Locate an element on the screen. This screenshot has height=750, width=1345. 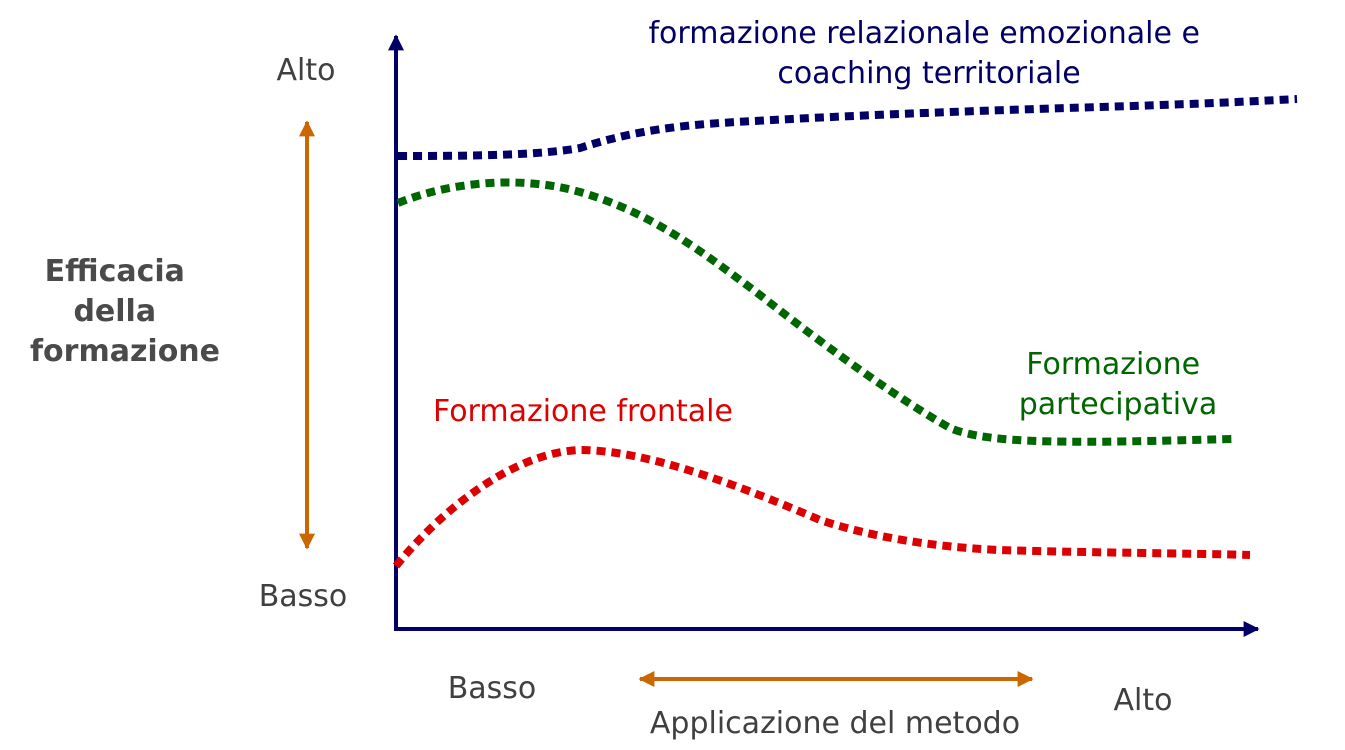
y-axis-low-label: Basso is located at coordinates (303, 596).